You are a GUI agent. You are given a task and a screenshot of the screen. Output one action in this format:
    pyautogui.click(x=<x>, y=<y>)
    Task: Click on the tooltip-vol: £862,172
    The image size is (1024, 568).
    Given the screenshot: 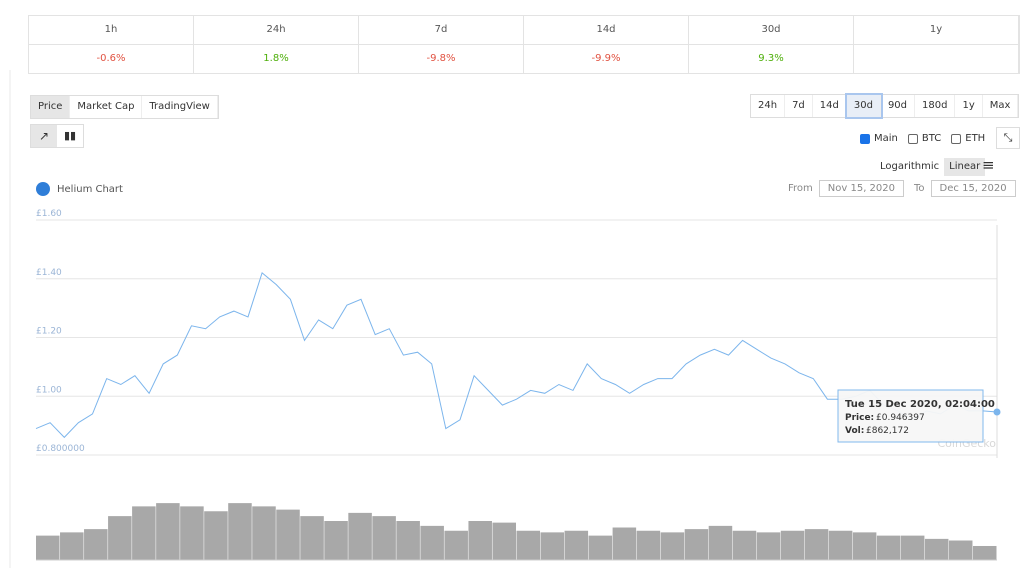 What is the action you would take?
    pyautogui.click(x=887, y=431)
    